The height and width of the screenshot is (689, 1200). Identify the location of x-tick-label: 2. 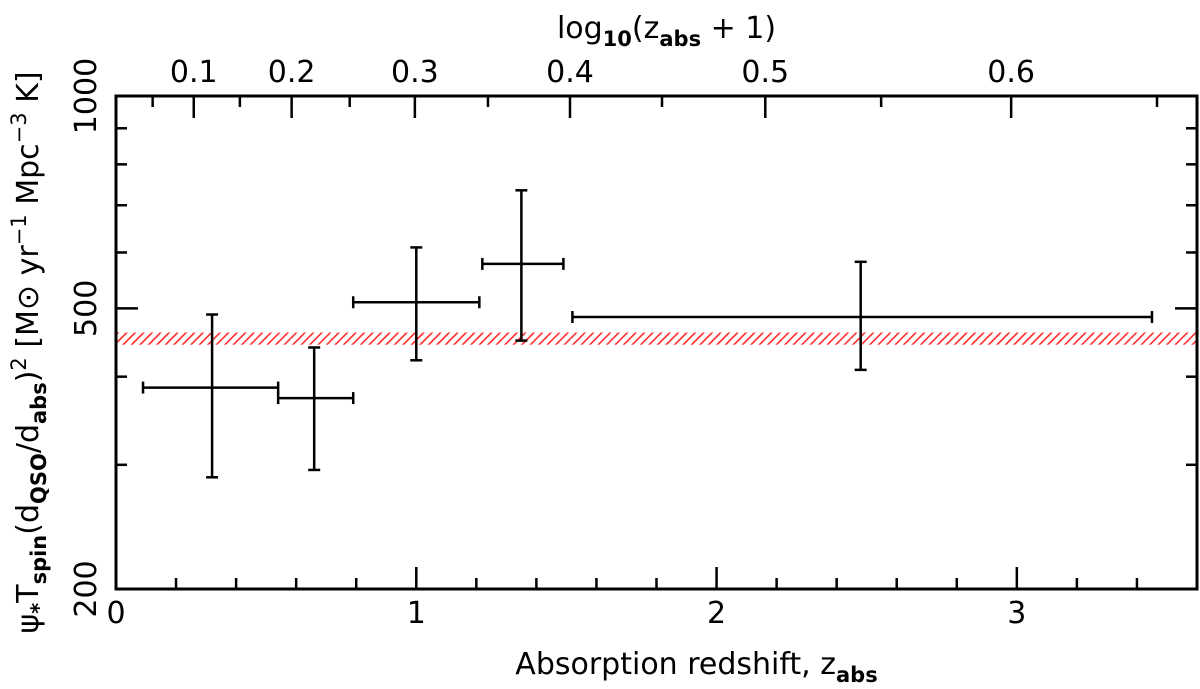
(716, 613).